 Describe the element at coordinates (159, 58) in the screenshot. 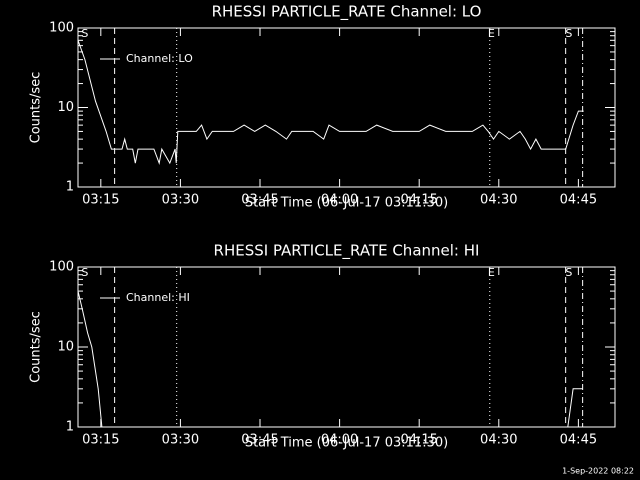

I see `legend-label: Channel: LO` at that location.